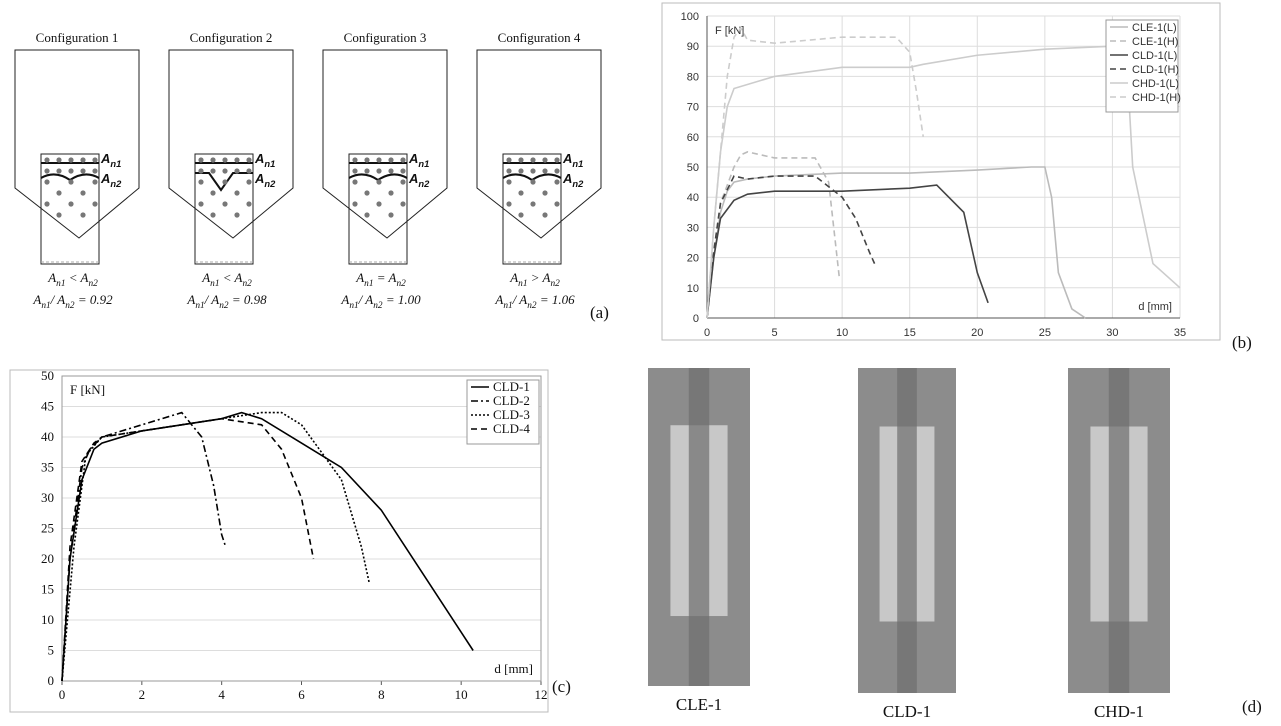 The image size is (1281, 726). What do you see at coordinates (599, 312) in the screenshot?
I see `panel-label: (a)` at bounding box center [599, 312].